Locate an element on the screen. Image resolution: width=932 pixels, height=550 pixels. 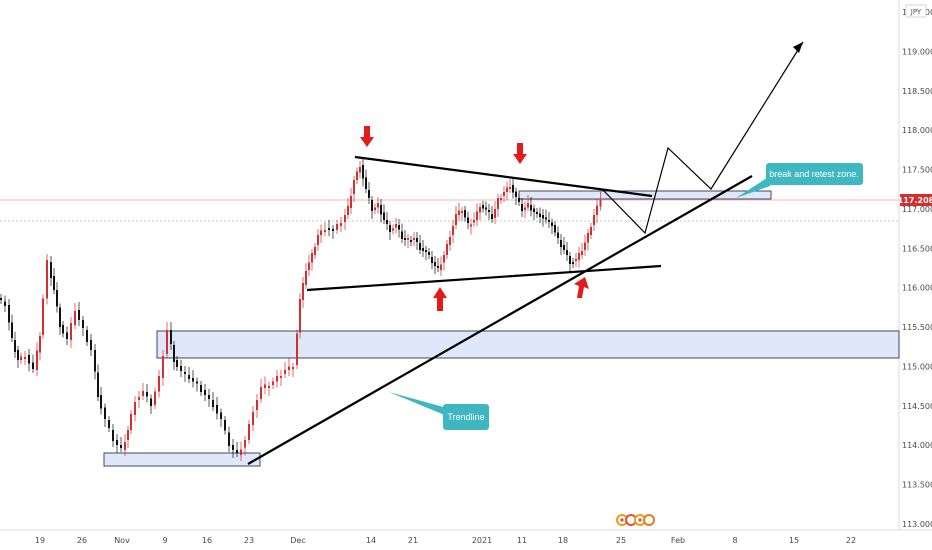
arrow-down-icon is located at coordinates (367, 136).